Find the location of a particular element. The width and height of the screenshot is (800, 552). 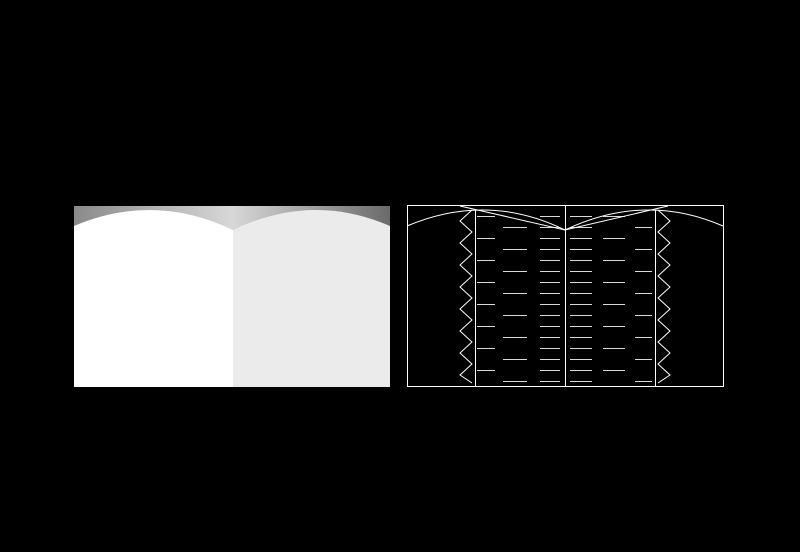

wire-v is located at coordinates (564, 218).